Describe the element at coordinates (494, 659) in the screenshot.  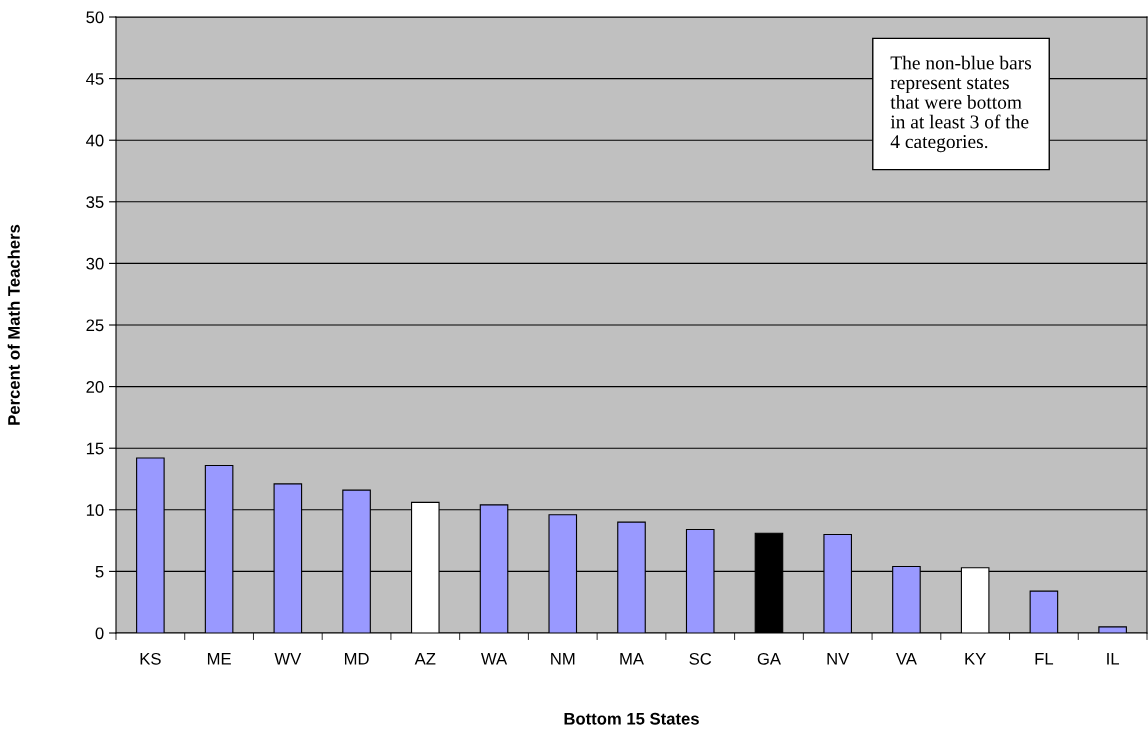
I see `x-tick-label: WA` at that location.